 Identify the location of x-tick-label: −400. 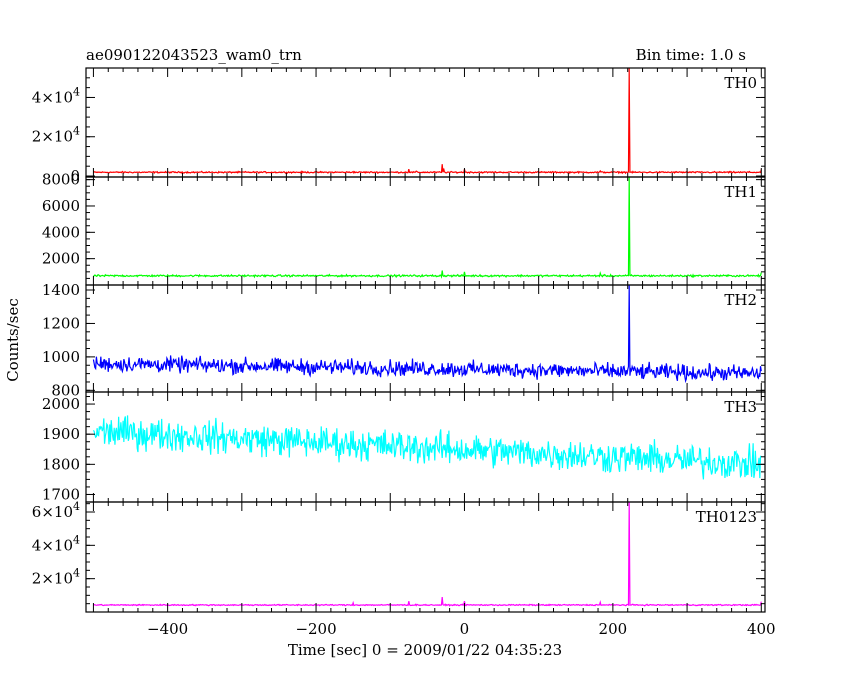
(167, 629).